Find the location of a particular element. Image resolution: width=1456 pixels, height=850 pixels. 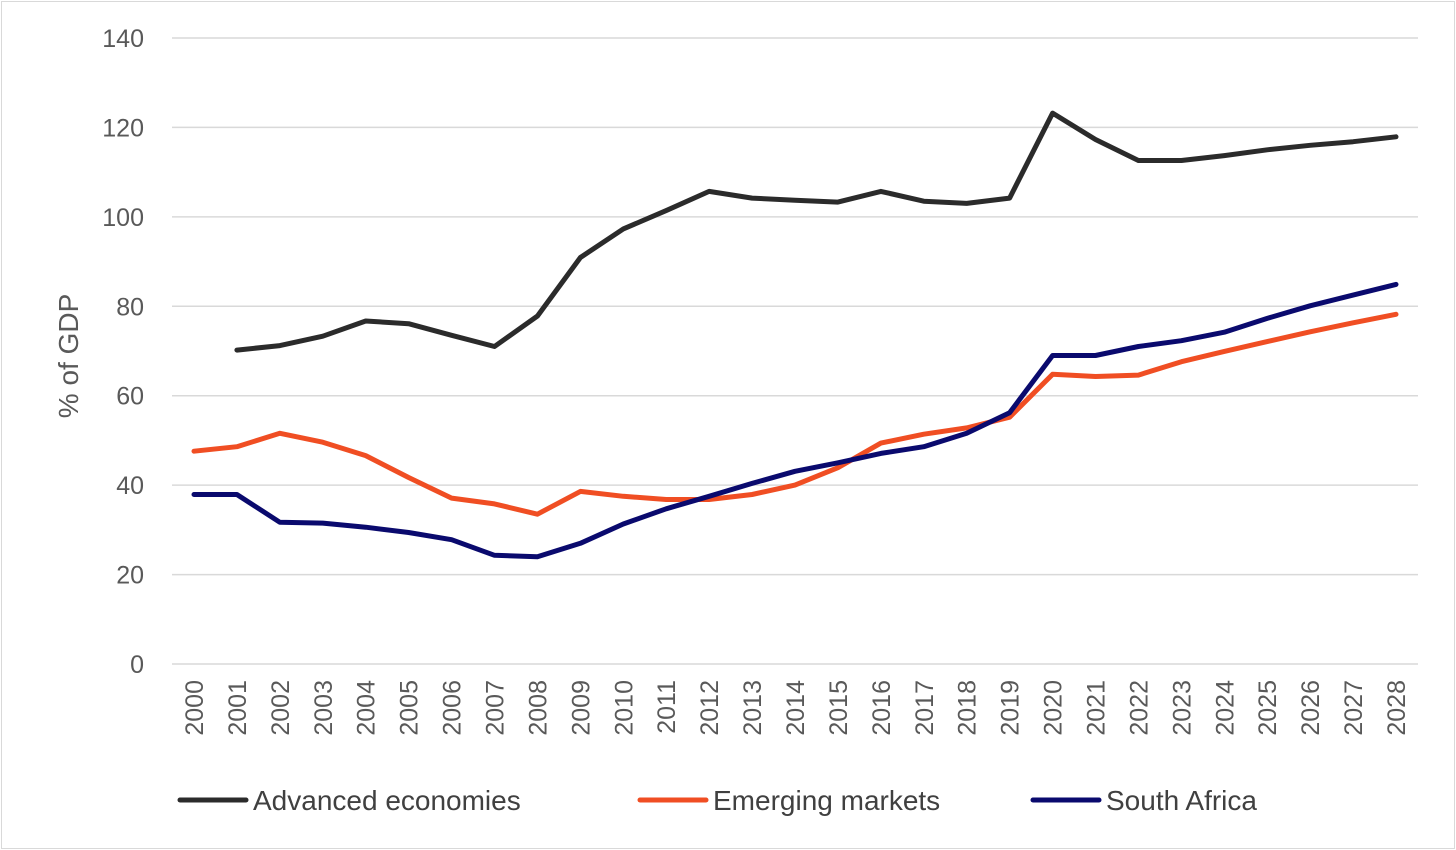

y-tick-label: 140 is located at coordinates (123, 39).